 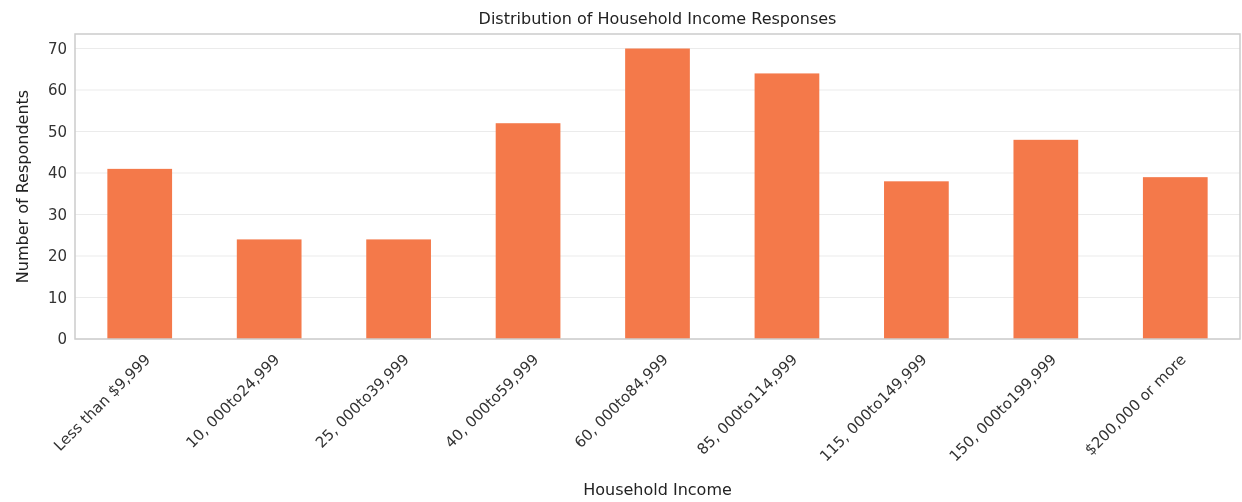 What do you see at coordinates (22, 186) in the screenshot?
I see `y-axis-title: Number of Respondents` at bounding box center [22, 186].